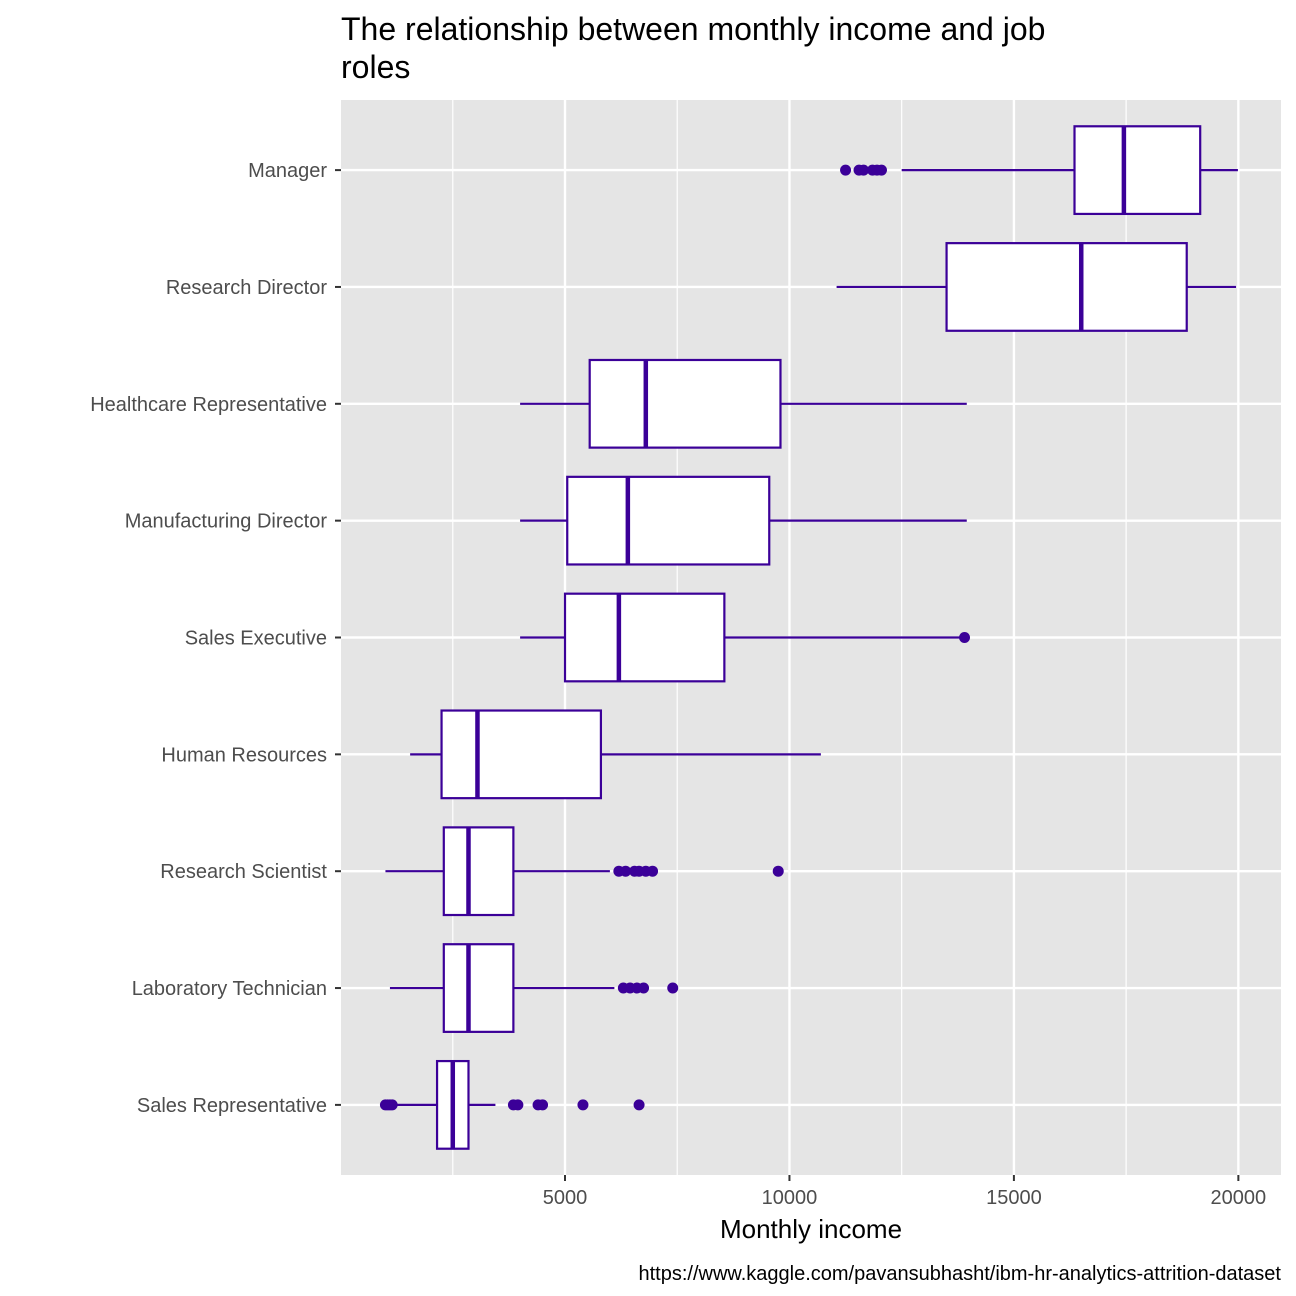  What do you see at coordinates (584, 871) in the screenshot?
I see `boxplot-research-scientist` at bounding box center [584, 871].